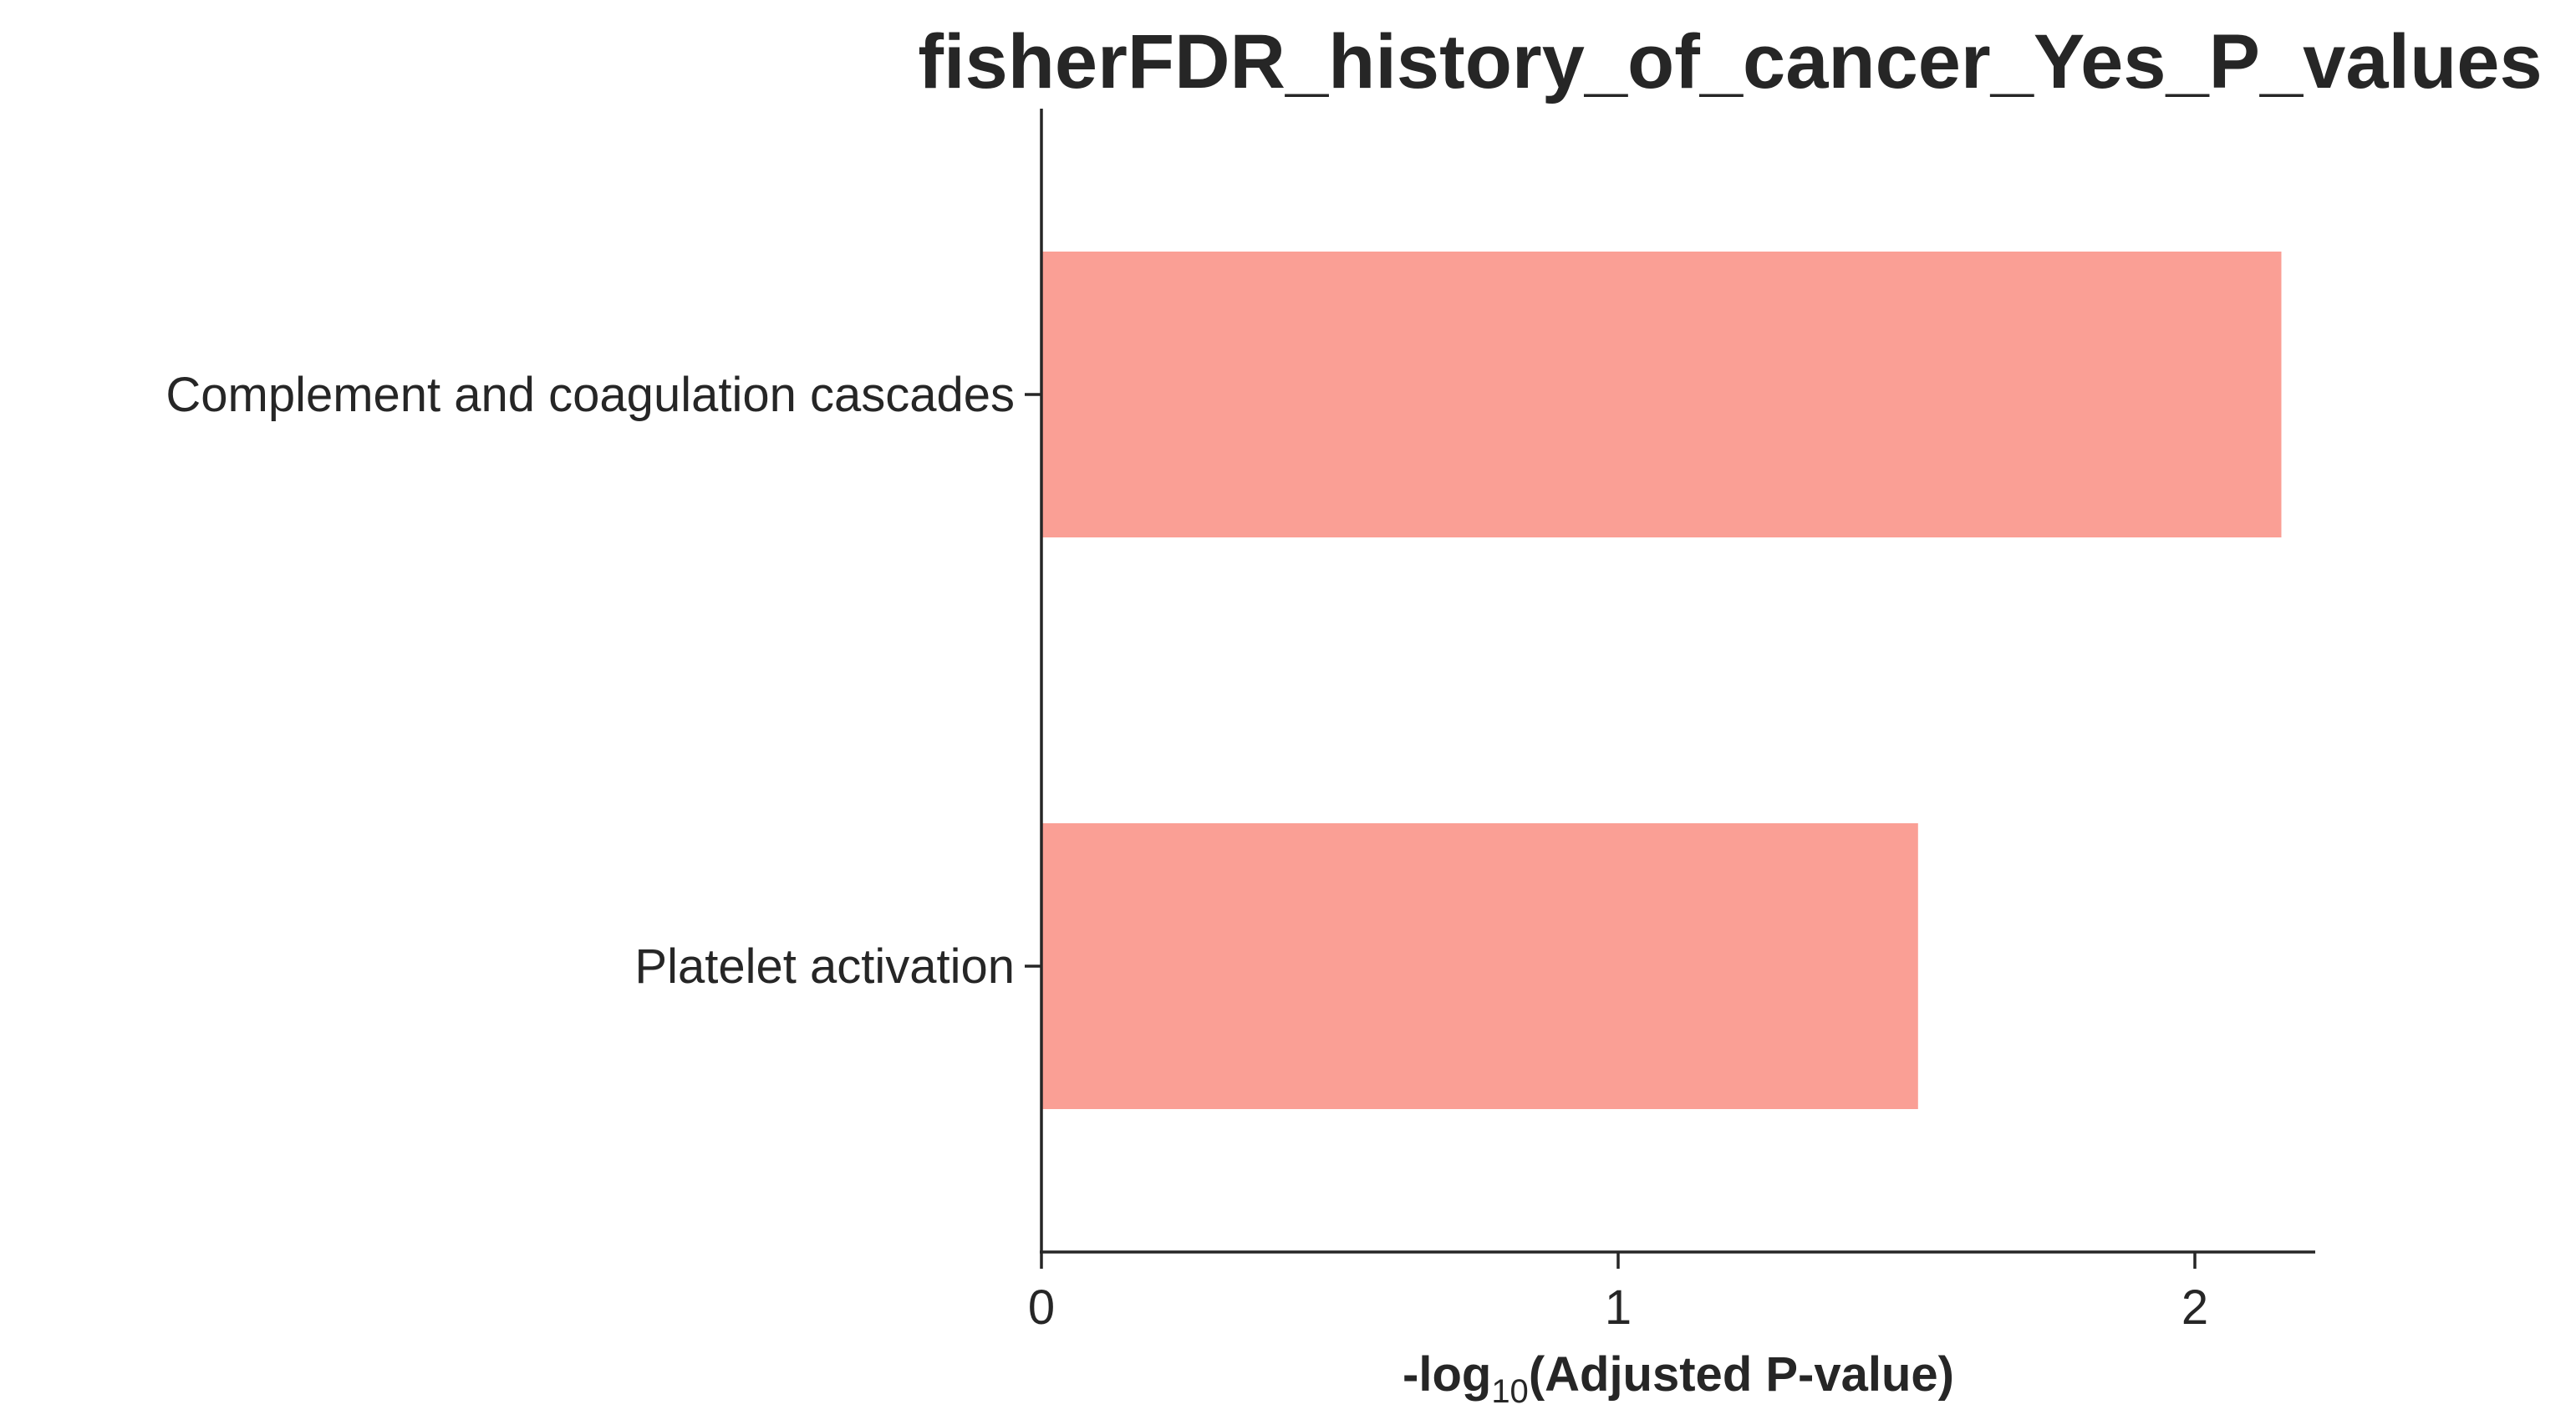 The image size is (2576, 1420). What do you see at coordinates (1678, 1378) in the screenshot?
I see `x-axis-label: -log10(Adjusted P-value)` at bounding box center [1678, 1378].